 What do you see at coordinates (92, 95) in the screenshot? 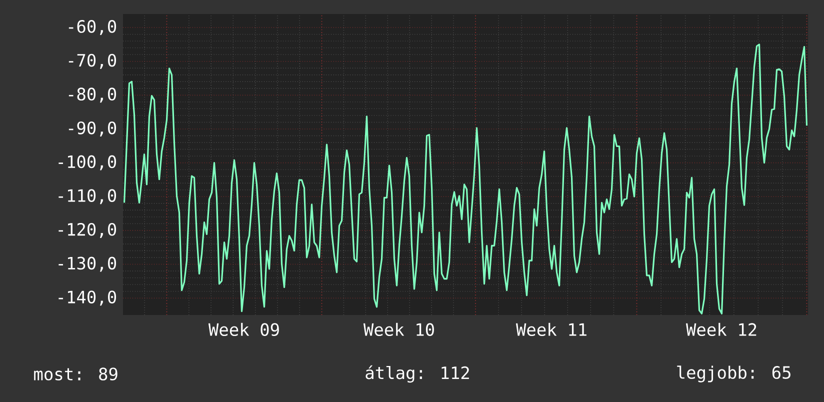
I see `y-tick-label: -80,0` at bounding box center [92, 95].